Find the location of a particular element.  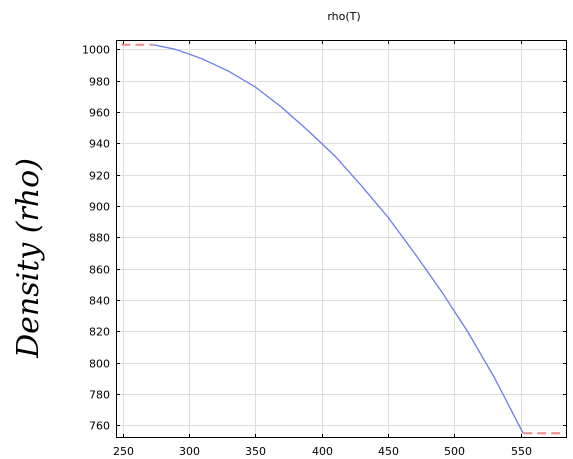

x-tick-label: 400 is located at coordinates (322, 451).